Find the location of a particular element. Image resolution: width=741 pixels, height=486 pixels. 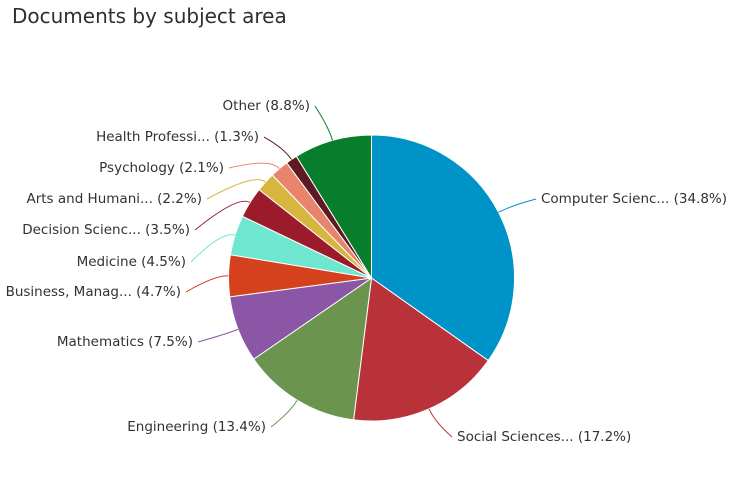

label-psychology: Psychology (2.1%) is located at coordinates (161, 168).